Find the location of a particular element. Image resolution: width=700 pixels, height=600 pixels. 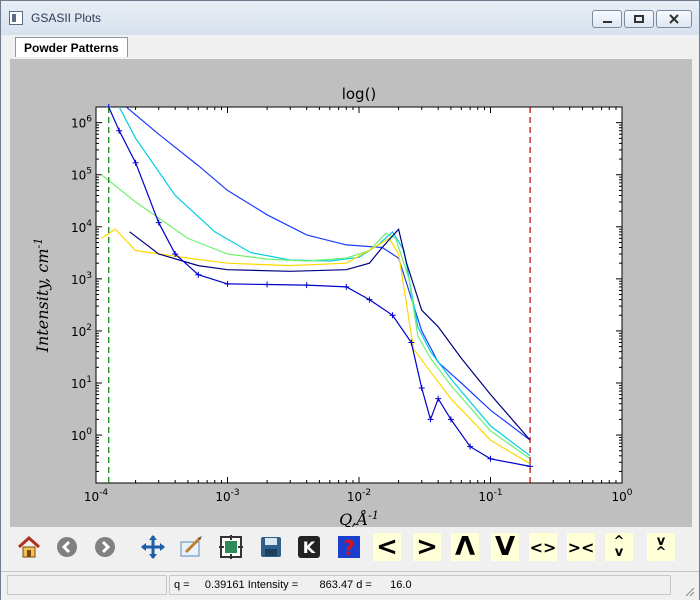

compress-horizontal-button: >< is located at coordinates (581, 547).